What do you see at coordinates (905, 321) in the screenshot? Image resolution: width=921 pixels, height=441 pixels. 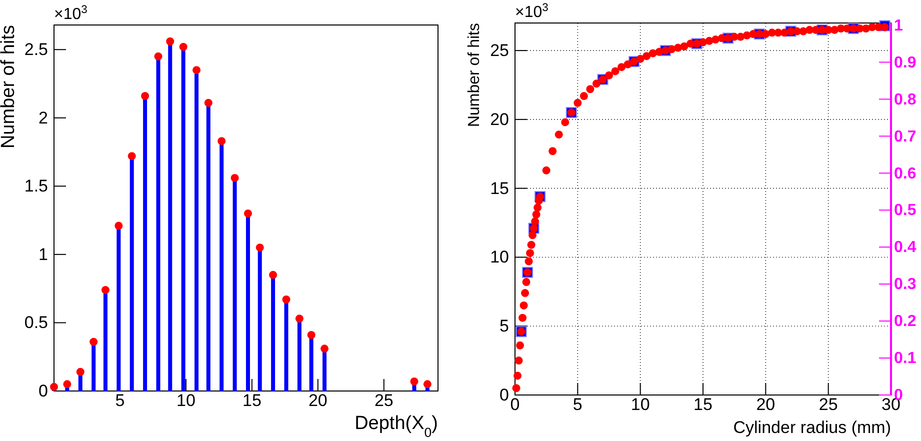 I see `y2-tick-label: 0.2` at bounding box center [905, 321].